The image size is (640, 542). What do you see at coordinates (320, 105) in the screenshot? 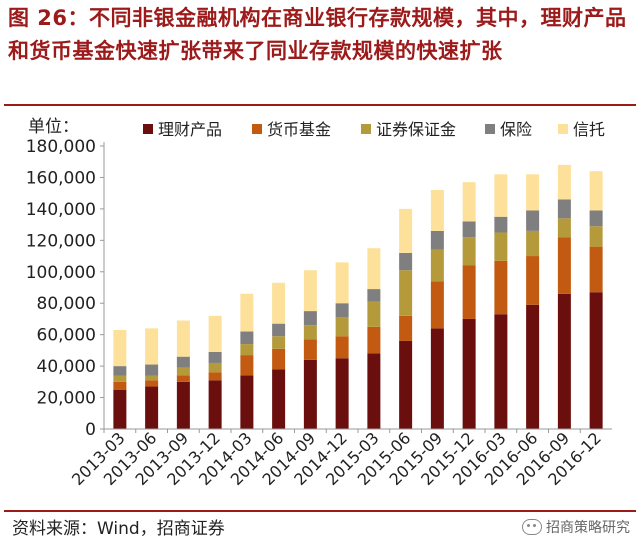
I see `title-divider` at bounding box center [320, 105].